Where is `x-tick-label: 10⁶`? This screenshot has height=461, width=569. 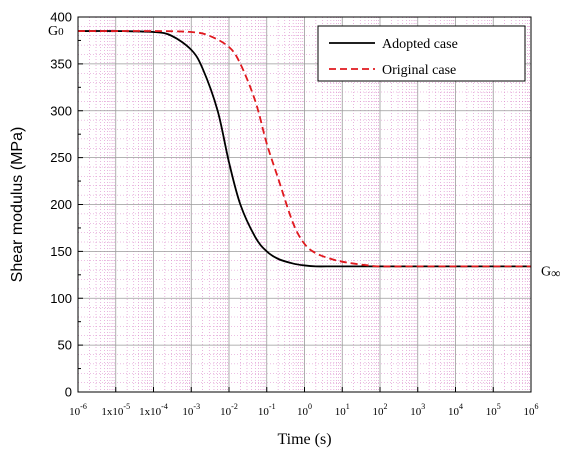 x-tick-label: 10⁶ is located at coordinates (531, 410).